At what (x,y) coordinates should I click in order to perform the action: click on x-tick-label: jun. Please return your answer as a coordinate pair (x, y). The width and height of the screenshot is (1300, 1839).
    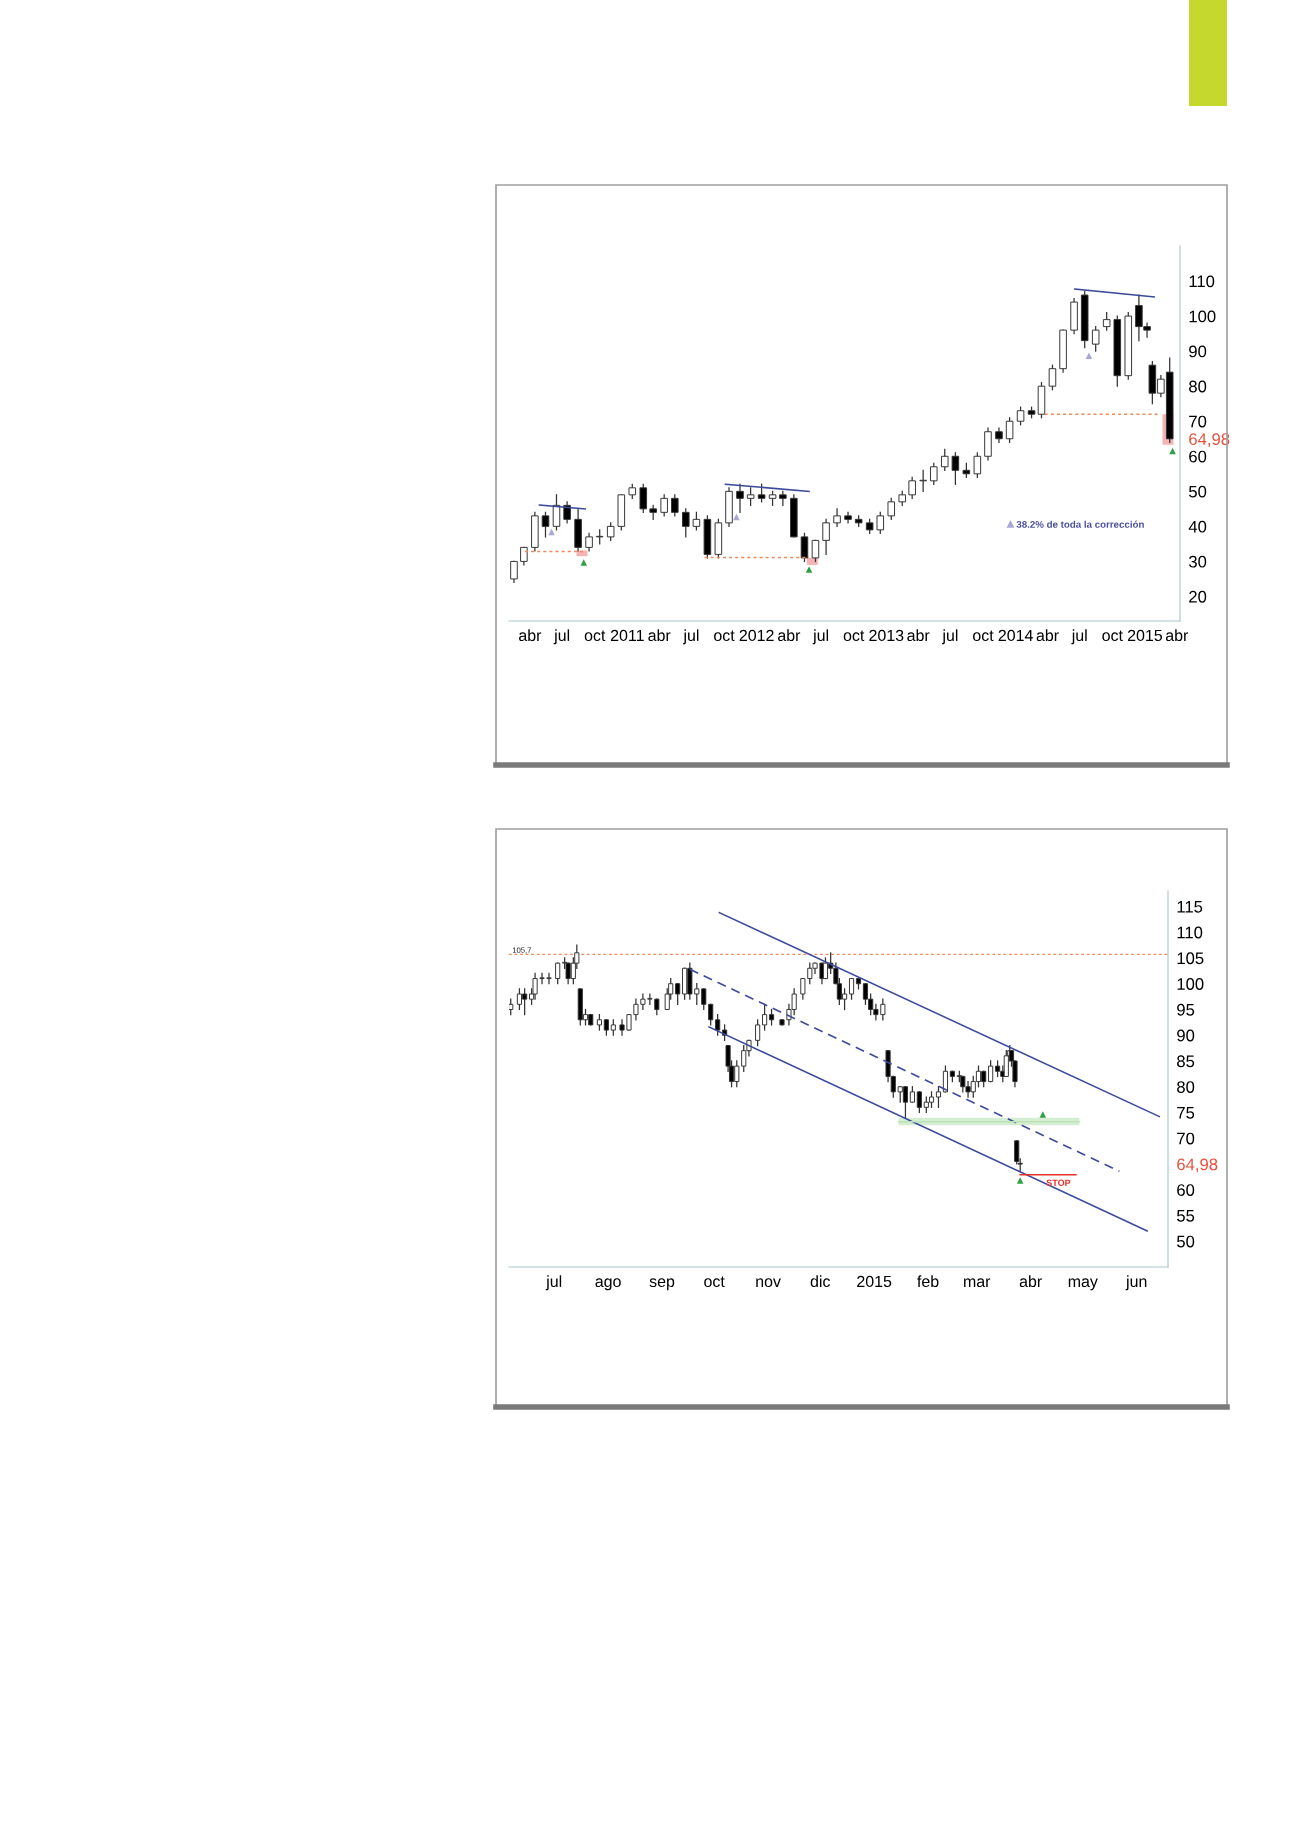
    Looking at the image, I should click on (1136, 1283).